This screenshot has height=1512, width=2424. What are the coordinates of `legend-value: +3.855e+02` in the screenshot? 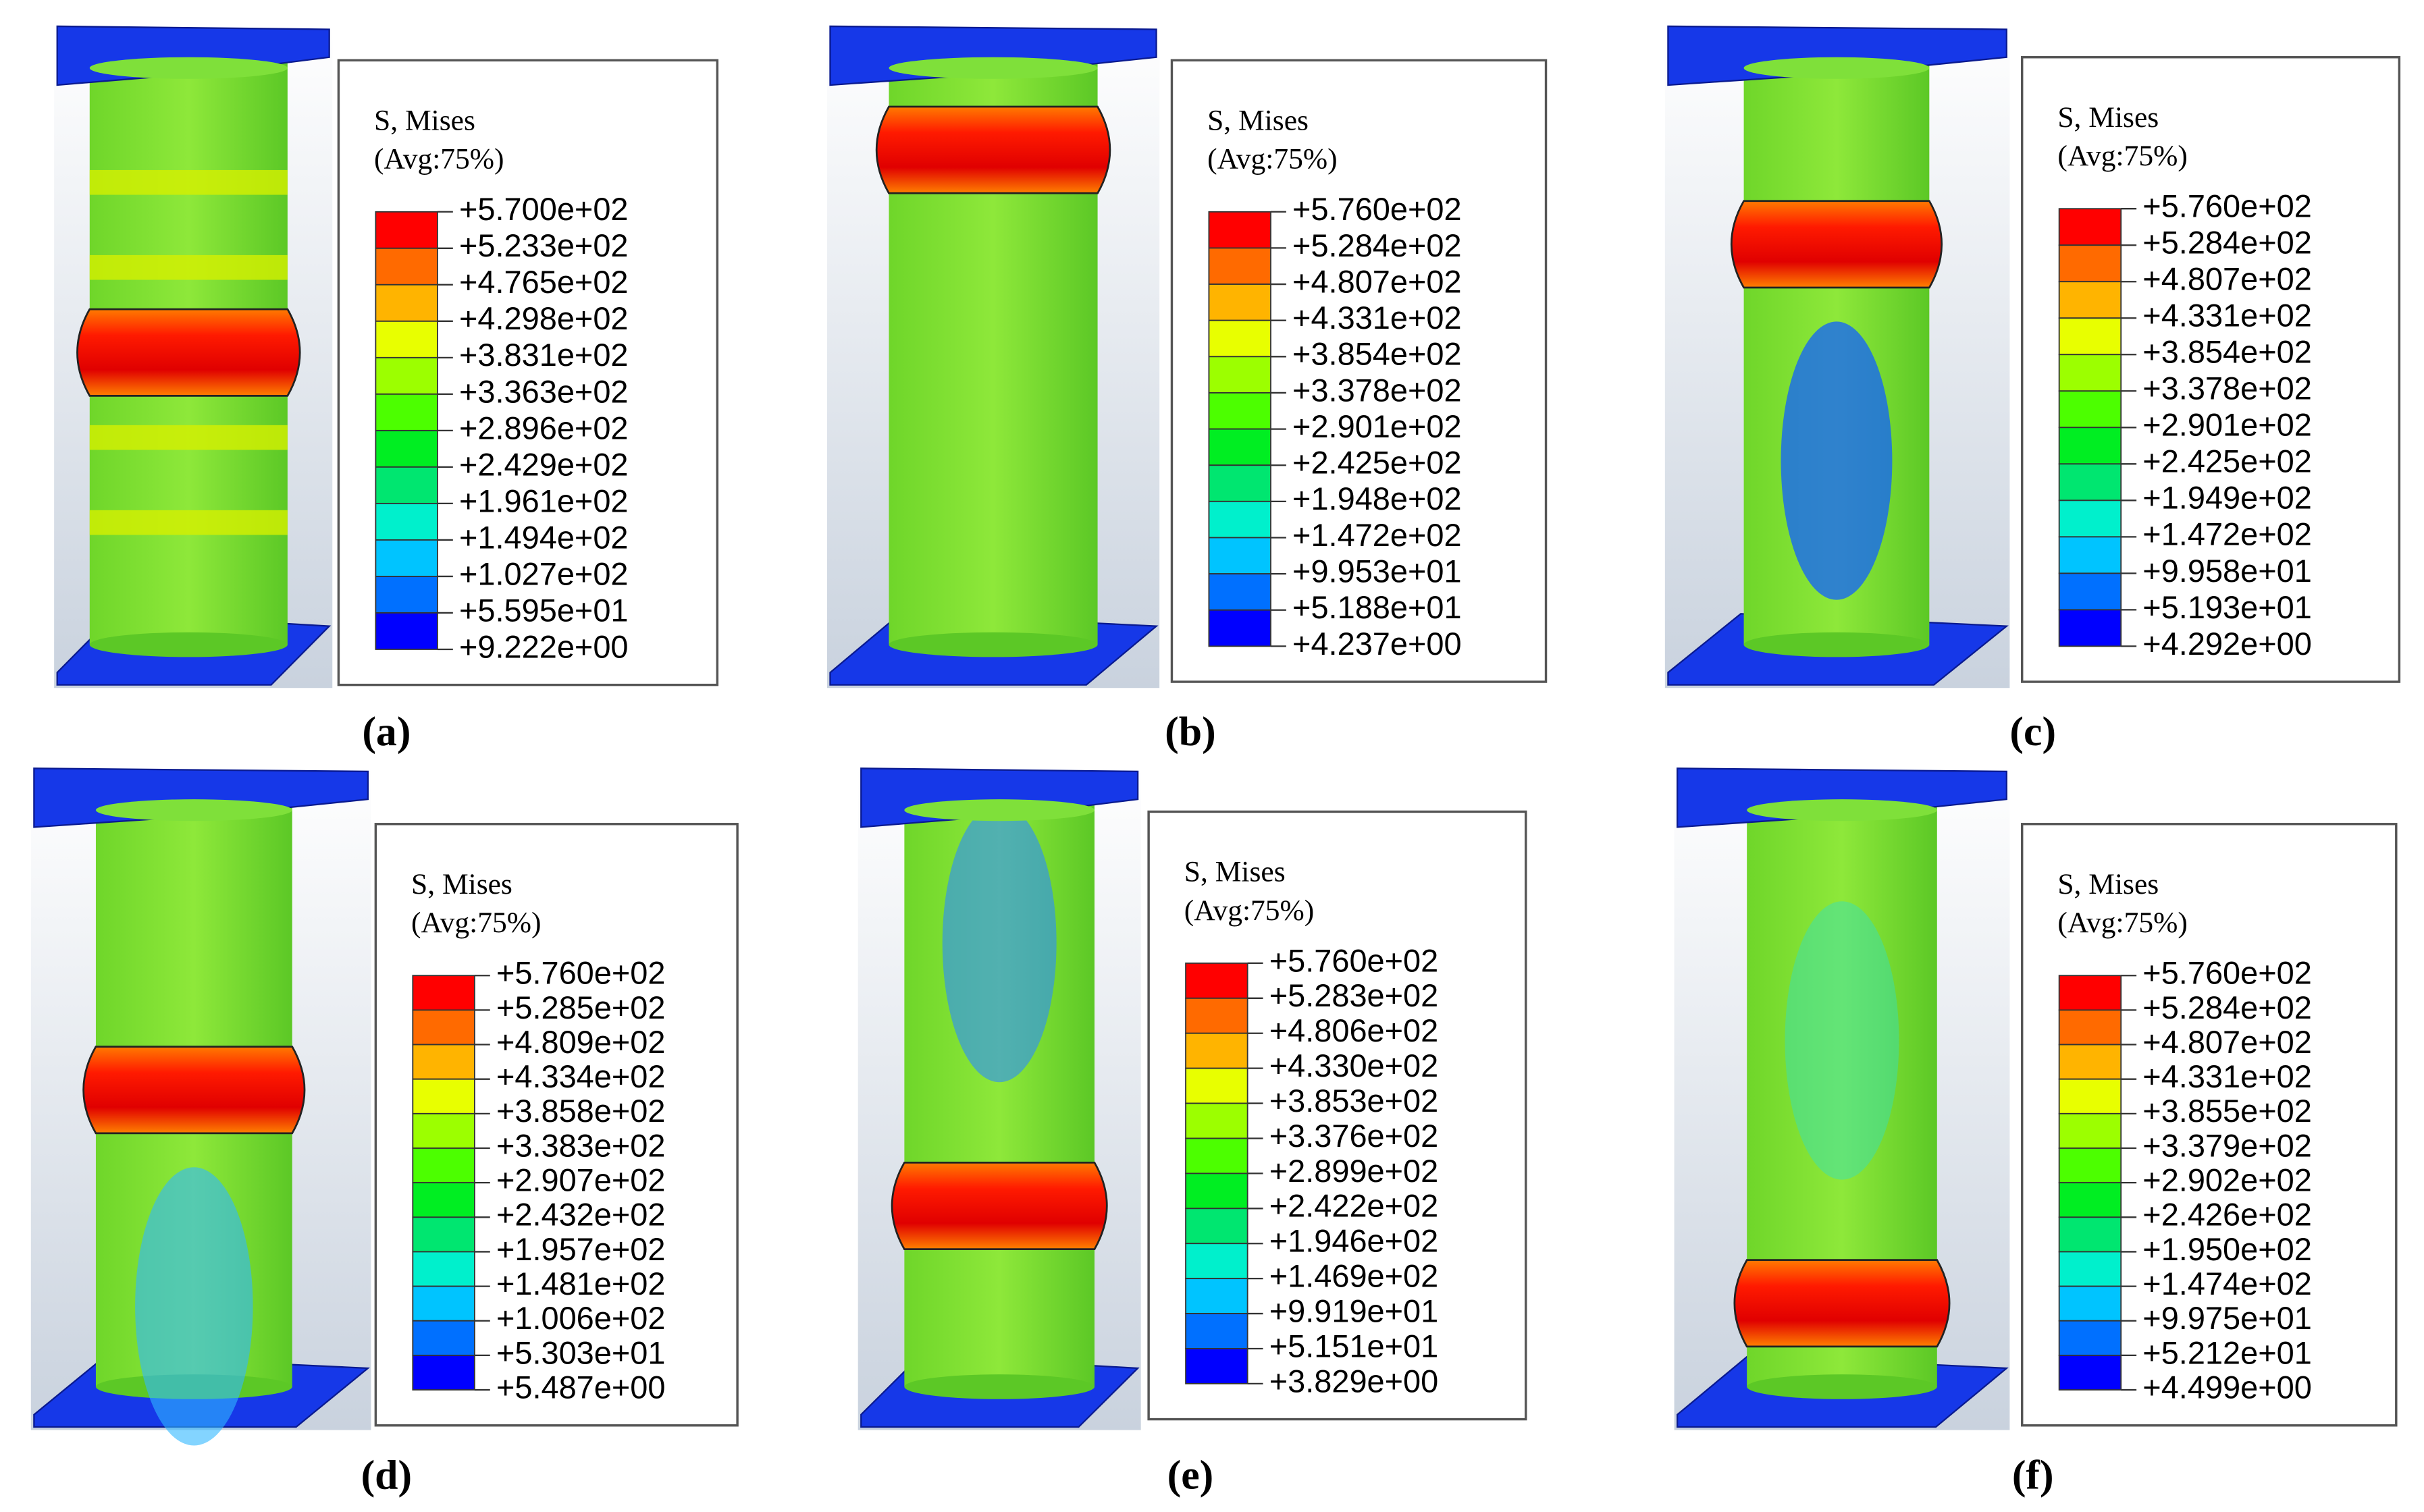 It's located at (2227, 1111).